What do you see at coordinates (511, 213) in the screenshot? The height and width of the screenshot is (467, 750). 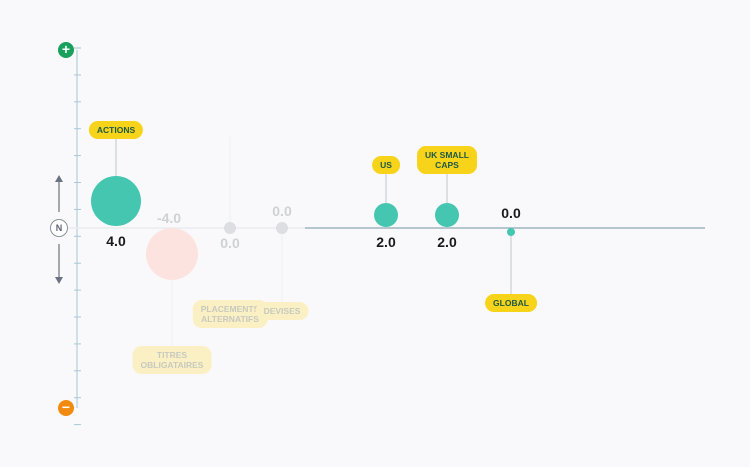 I see `value-global: 0.0` at bounding box center [511, 213].